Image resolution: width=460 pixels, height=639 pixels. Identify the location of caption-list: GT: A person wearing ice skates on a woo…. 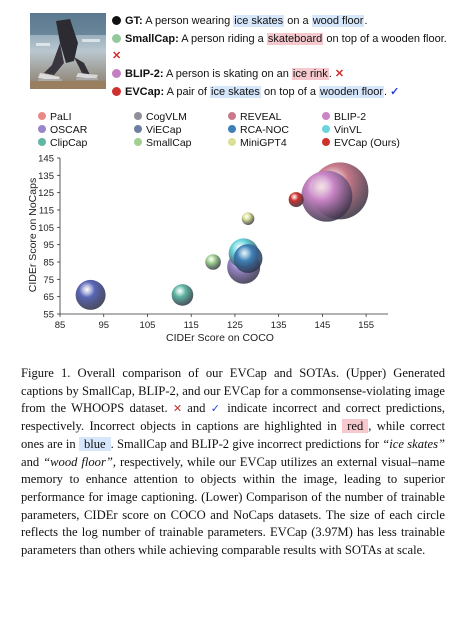
(282, 57).